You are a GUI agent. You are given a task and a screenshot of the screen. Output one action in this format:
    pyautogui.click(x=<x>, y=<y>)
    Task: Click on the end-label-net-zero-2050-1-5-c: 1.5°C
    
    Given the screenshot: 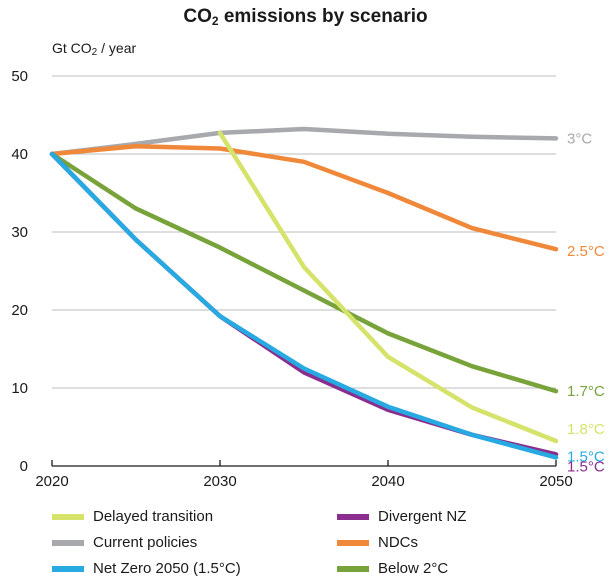 What is the action you would take?
    pyautogui.click(x=586, y=456)
    